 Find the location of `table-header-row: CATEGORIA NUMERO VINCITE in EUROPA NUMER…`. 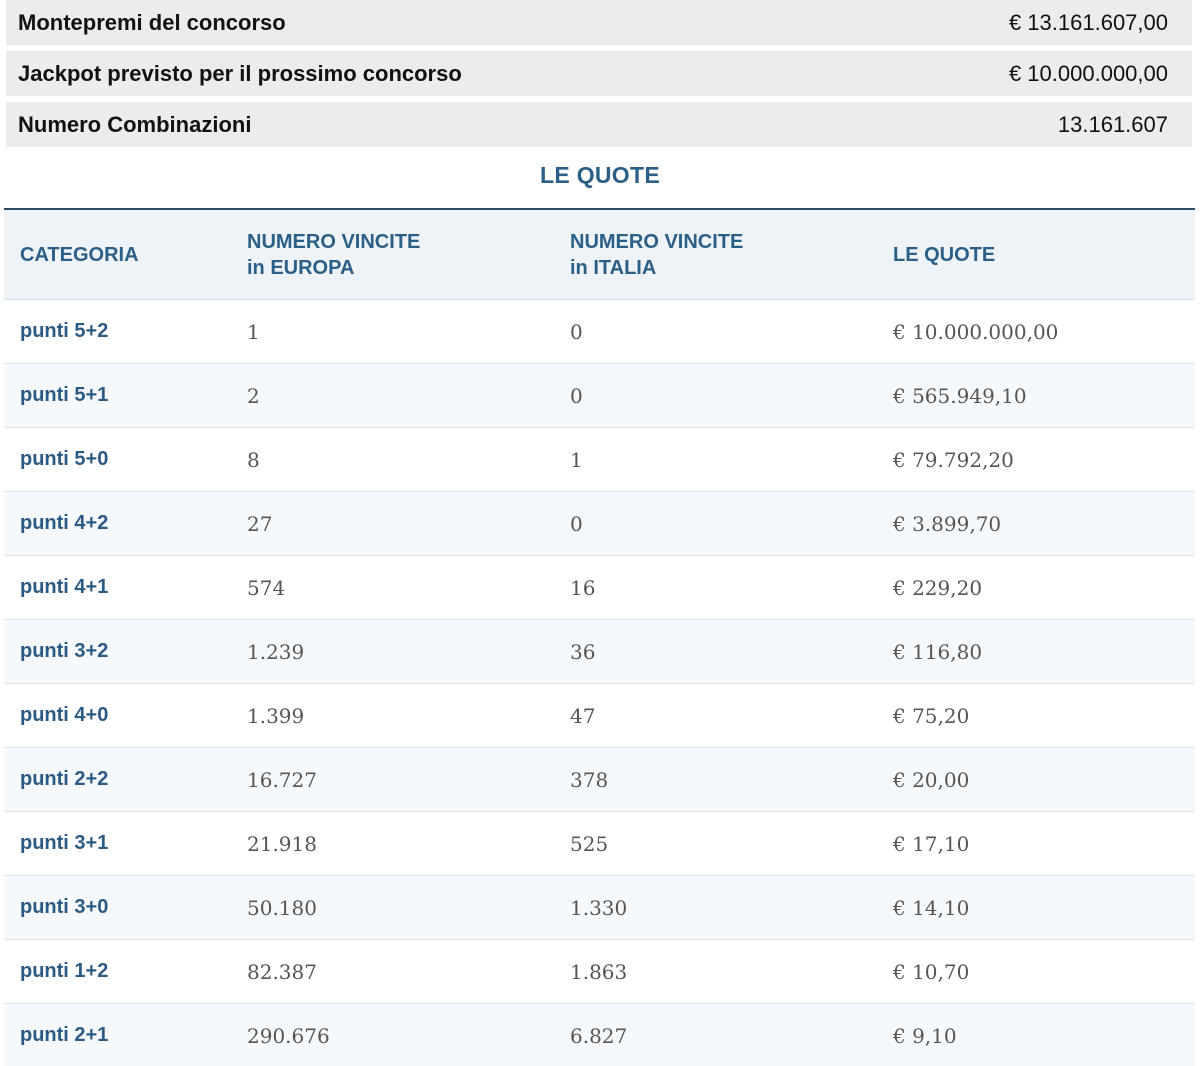

table-header-row: CATEGORIA NUMERO VINCITE in EUROPA NUMER… is located at coordinates (599, 255).